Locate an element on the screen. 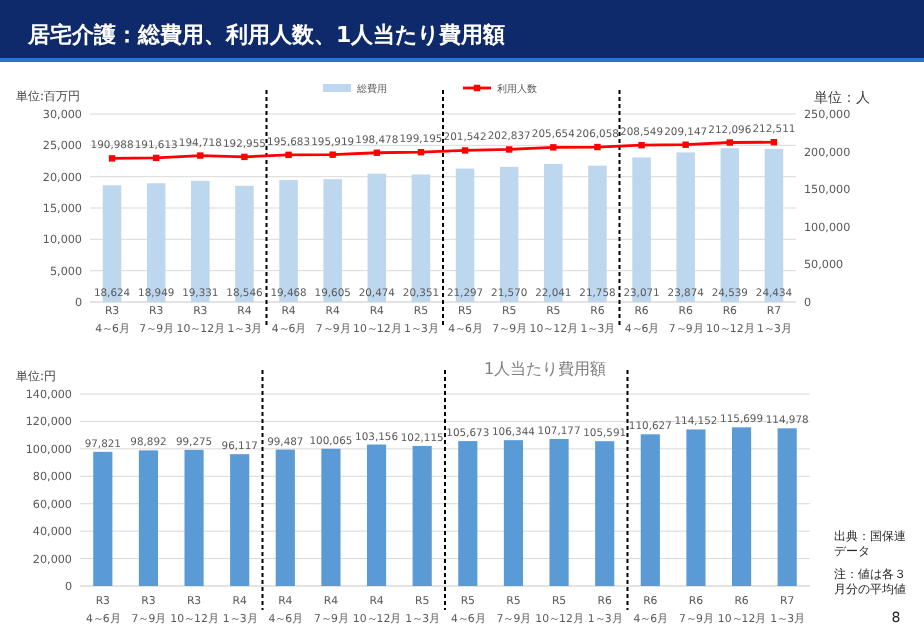 This screenshot has width=924, height=640. chart-title: 1人当たり費用額 is located at coordinates (545, 369).